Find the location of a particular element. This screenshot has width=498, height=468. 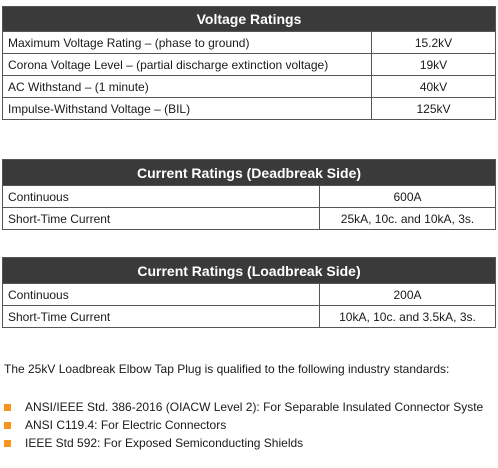

table-row: Continuous 600A is located at coordinates (249, 196).